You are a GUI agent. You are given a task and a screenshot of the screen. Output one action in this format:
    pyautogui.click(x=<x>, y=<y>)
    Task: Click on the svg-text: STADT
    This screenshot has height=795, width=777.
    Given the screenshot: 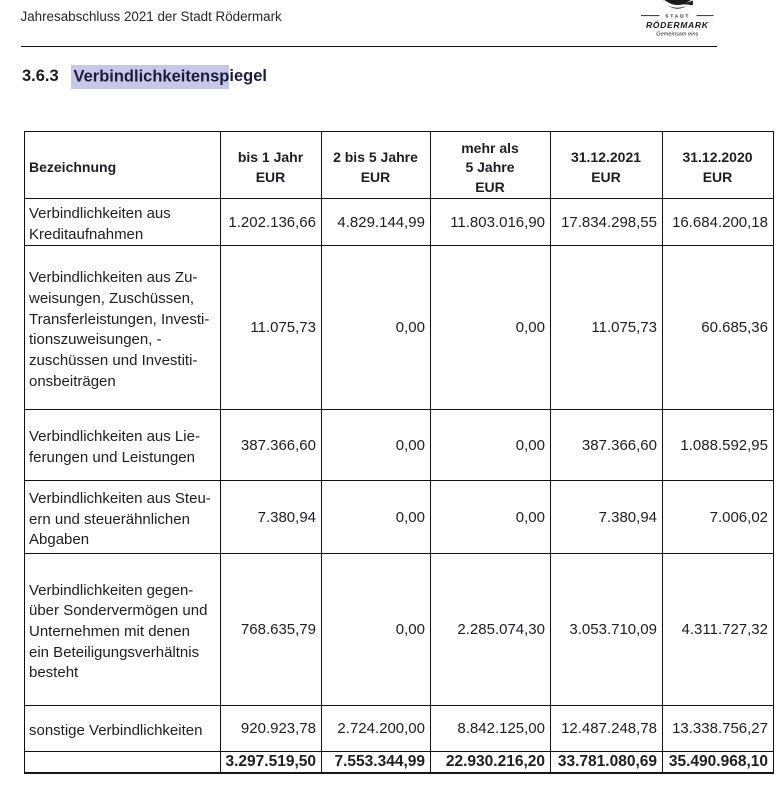 What is the action you would take?
    pyautogui.click(x=677, y=16)
    